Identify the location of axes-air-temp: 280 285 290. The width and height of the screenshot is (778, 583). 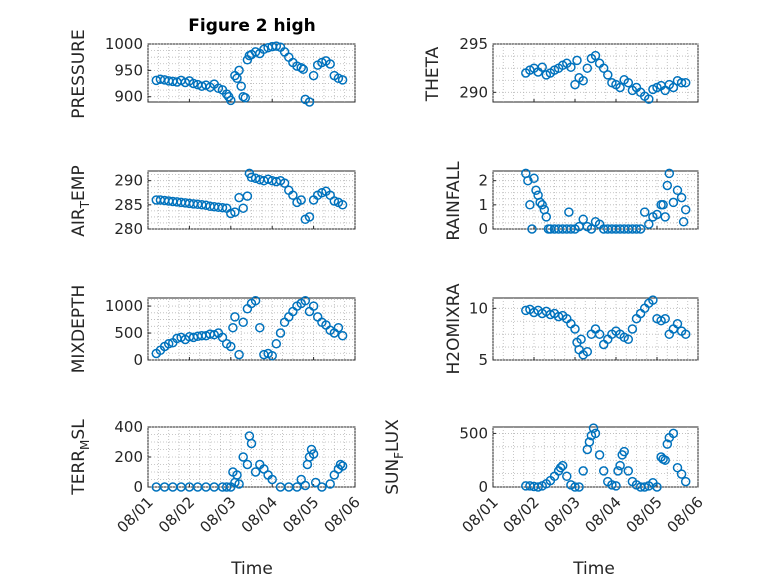
(235, 203).